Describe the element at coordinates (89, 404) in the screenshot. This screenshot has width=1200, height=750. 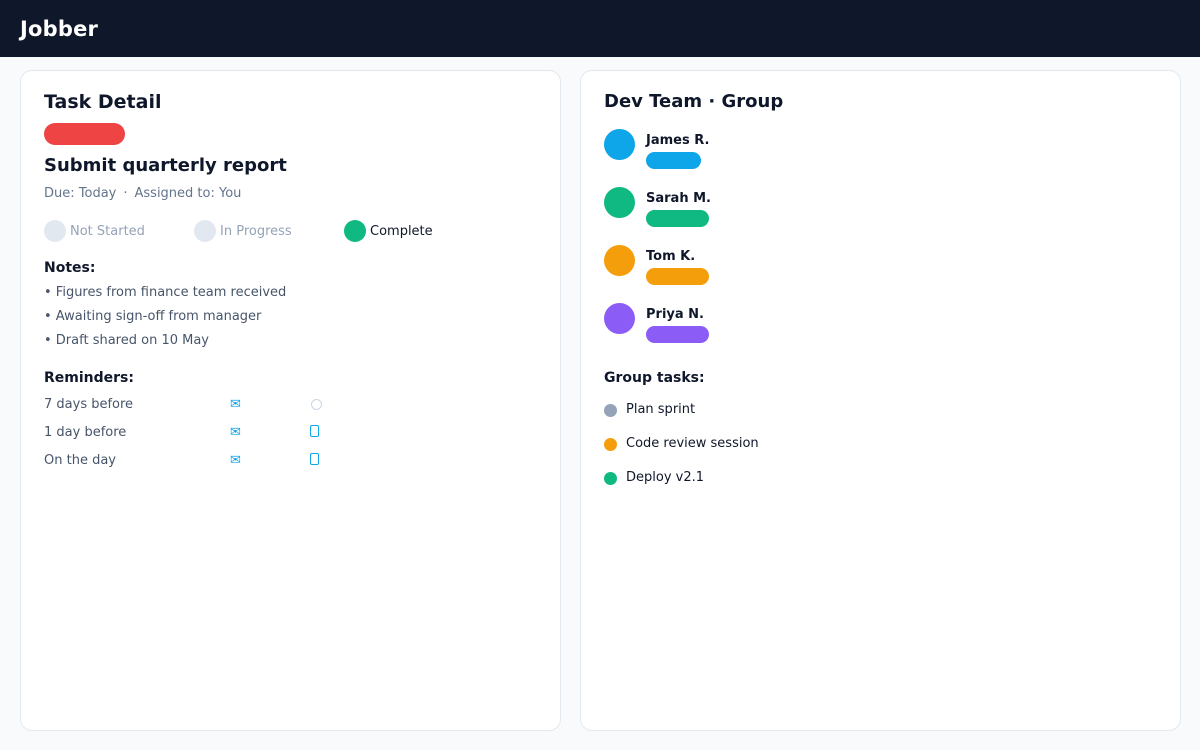
I see `reminder-label: 7 days before` at that location.